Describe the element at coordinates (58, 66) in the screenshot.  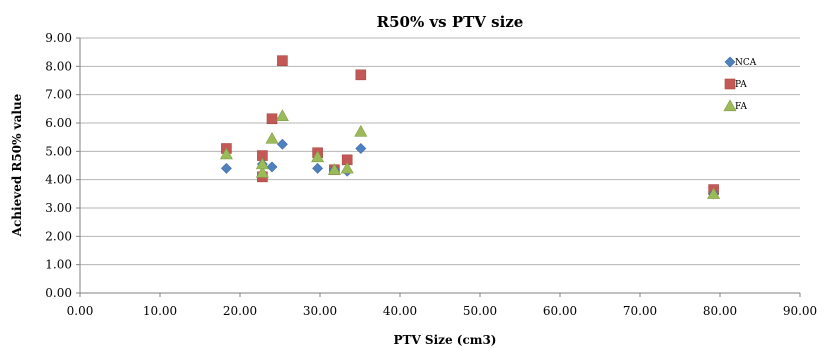
I see `y-tick-label: 8.00` at that location.